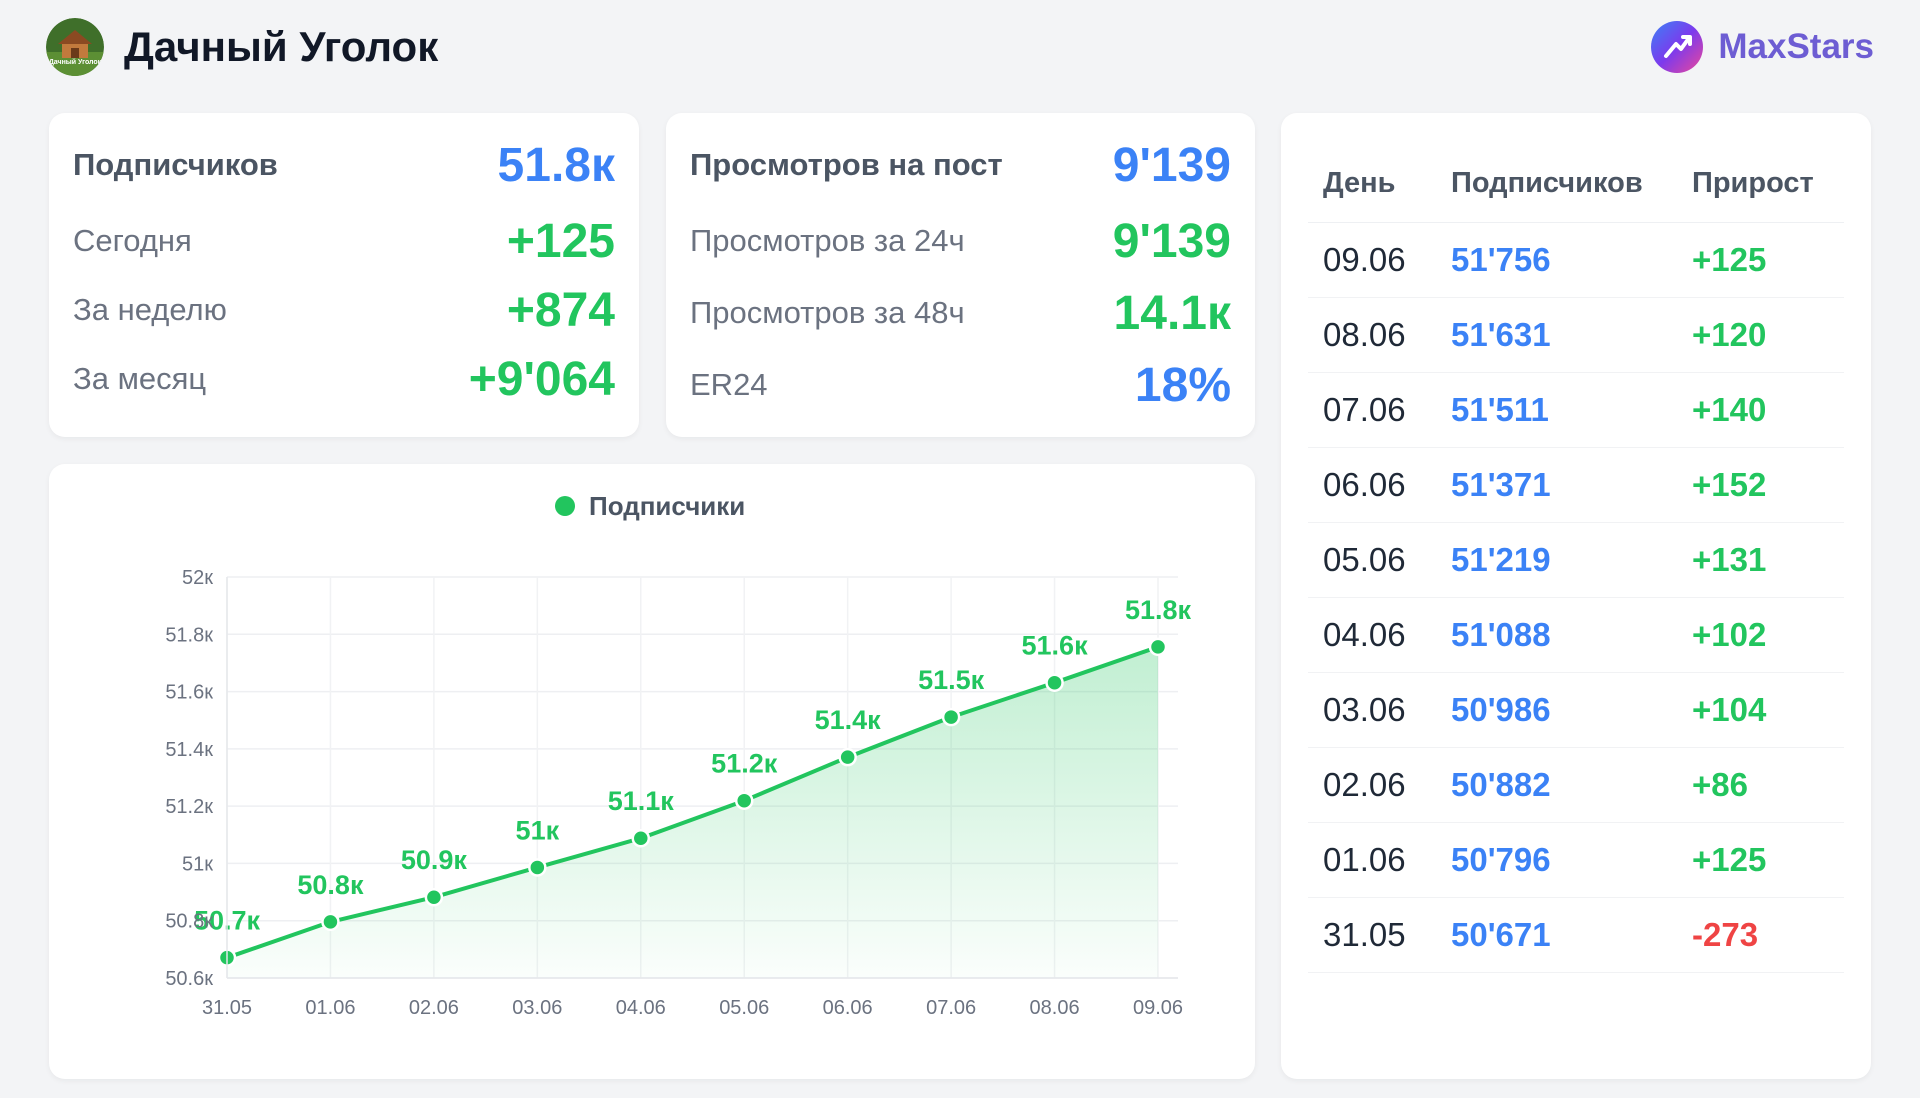  What do you see at coordinates (1576, 710) in the screenshot?
I see `table-row: 03.06 50'986 +104` at bounding box center [1576, 710].